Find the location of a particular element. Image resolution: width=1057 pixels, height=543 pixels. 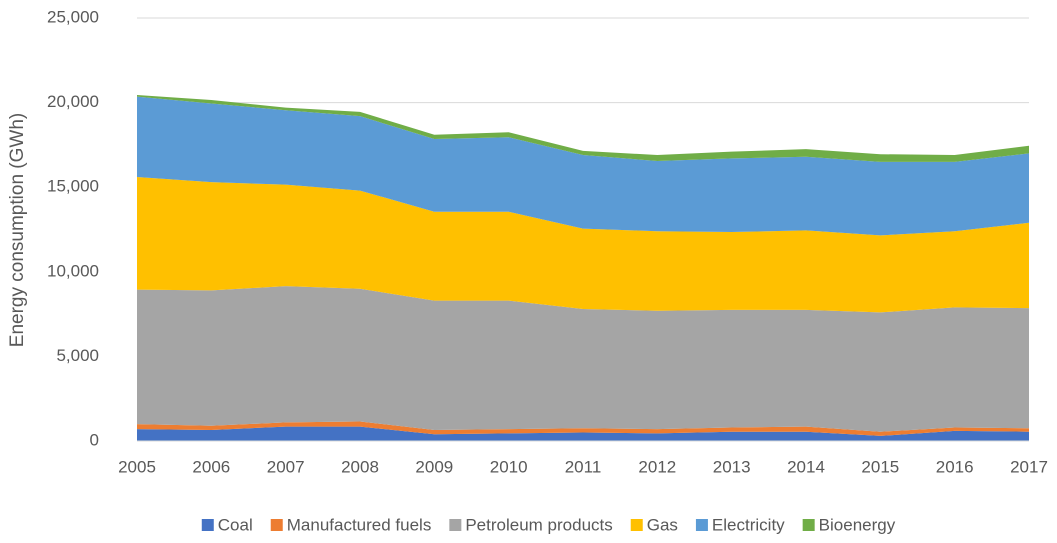

x-tick-label: 2010 is located at coordinates (509, 466).